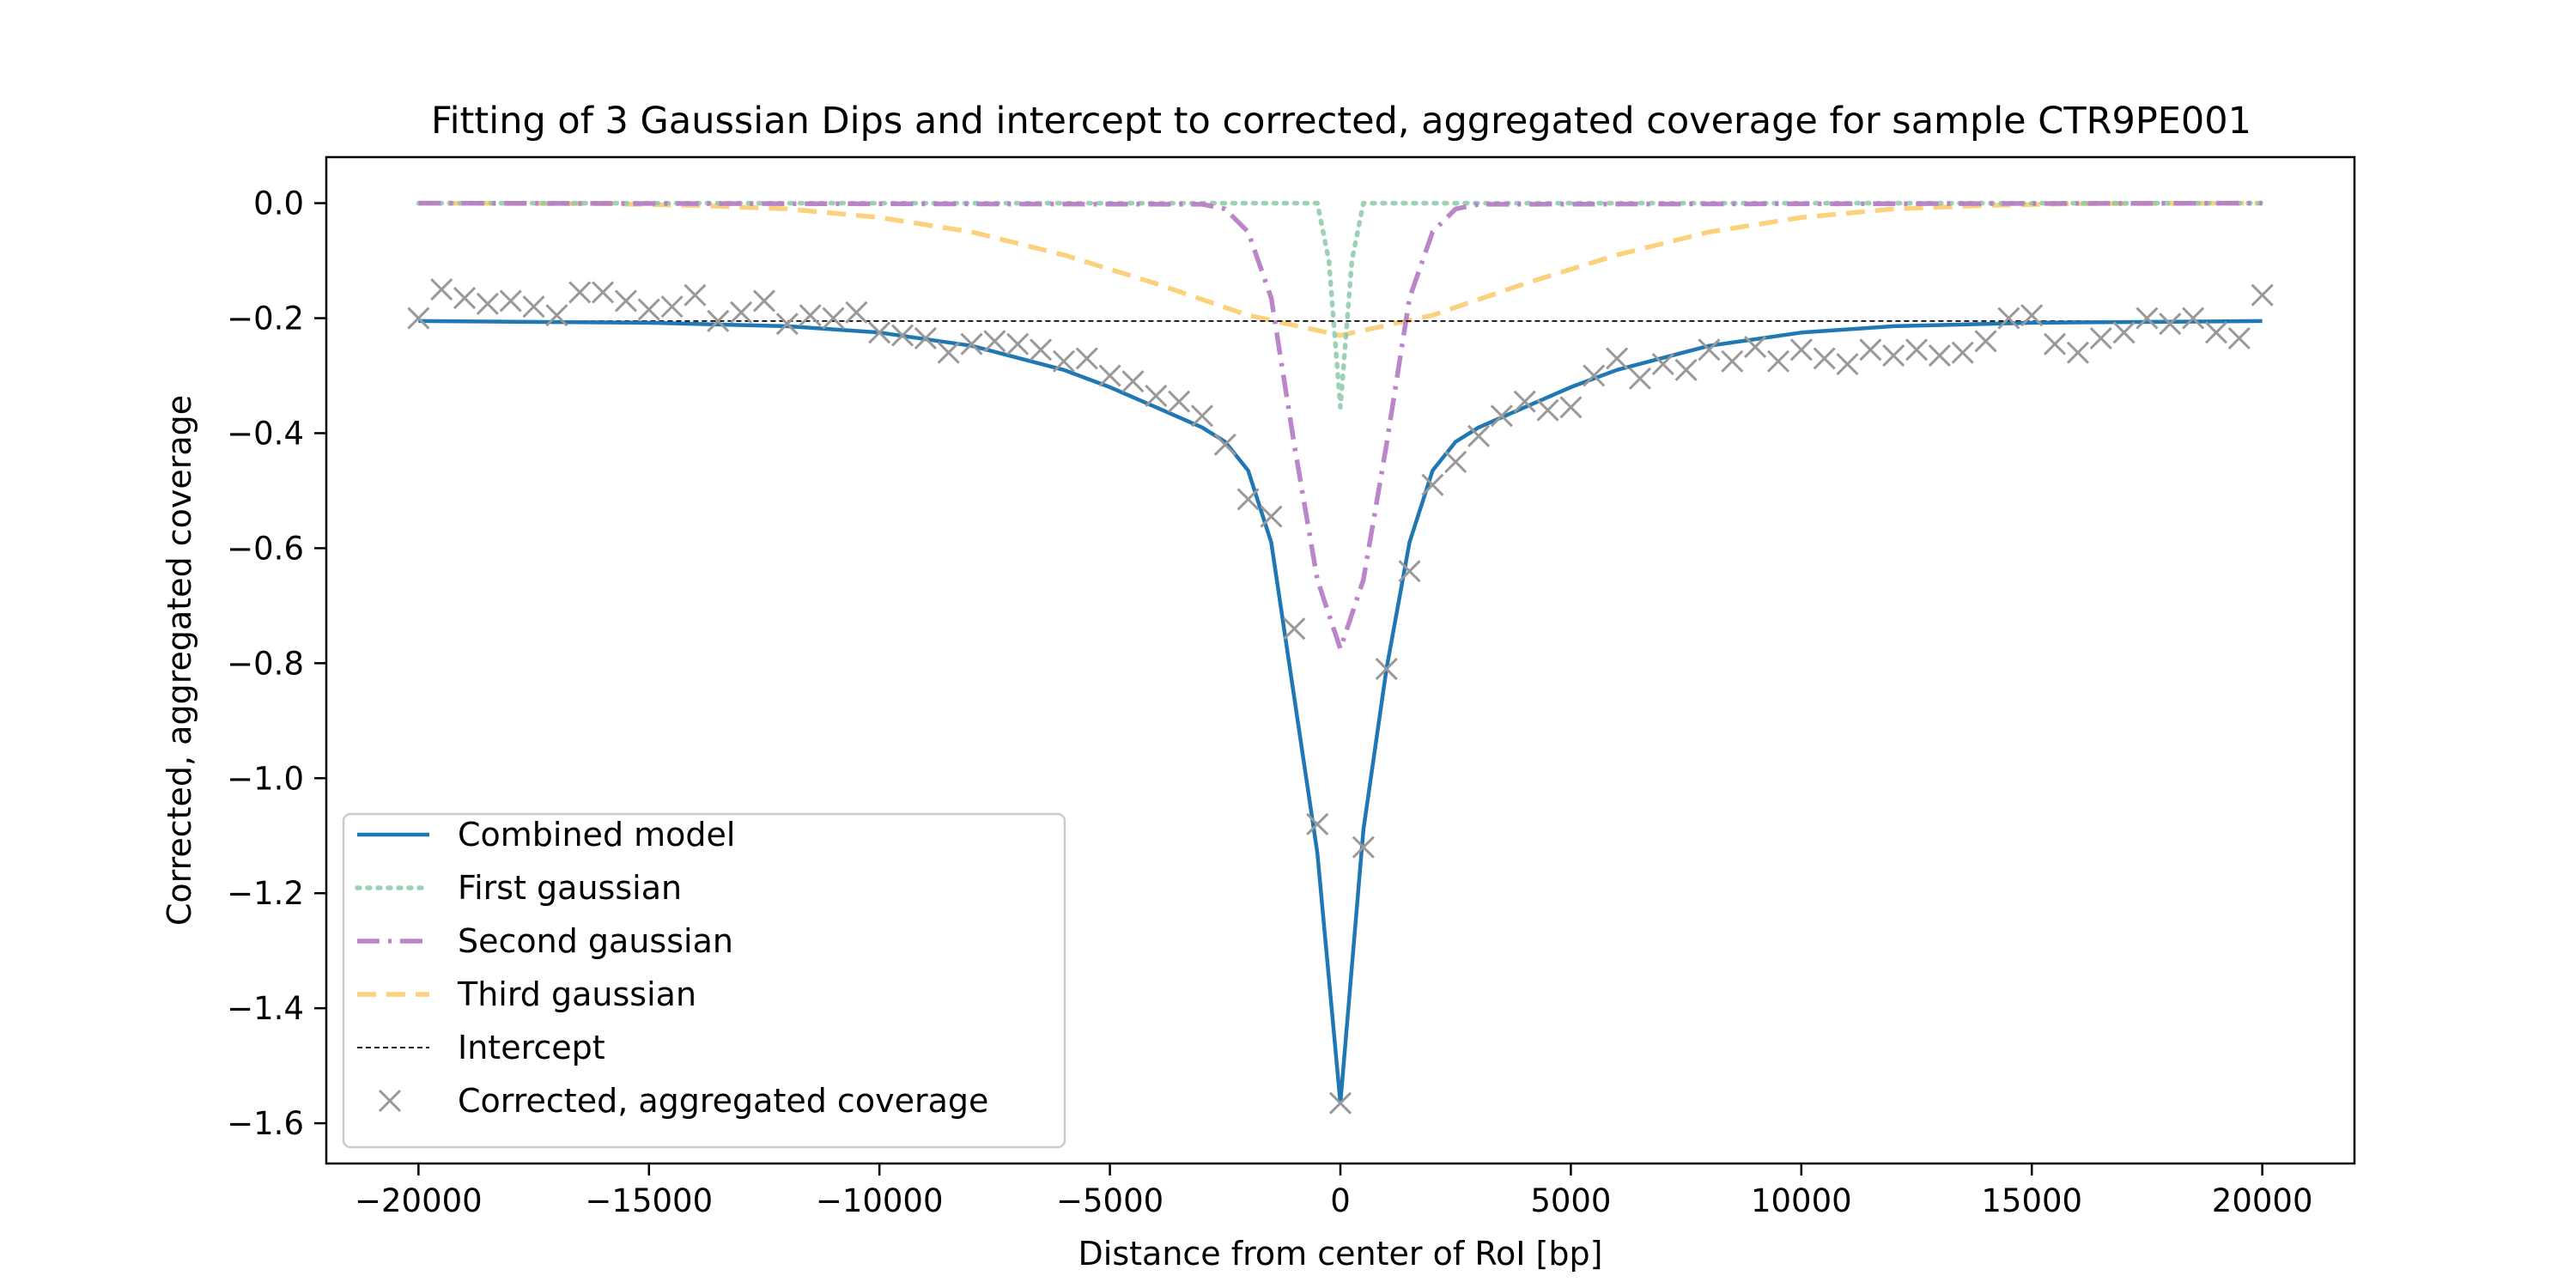 The height and width of the screenshot is (1288, 2576). Describe the element at coordinates (649, 1200) in the screenshot. I see `x-tick-label: −15000` at that location.